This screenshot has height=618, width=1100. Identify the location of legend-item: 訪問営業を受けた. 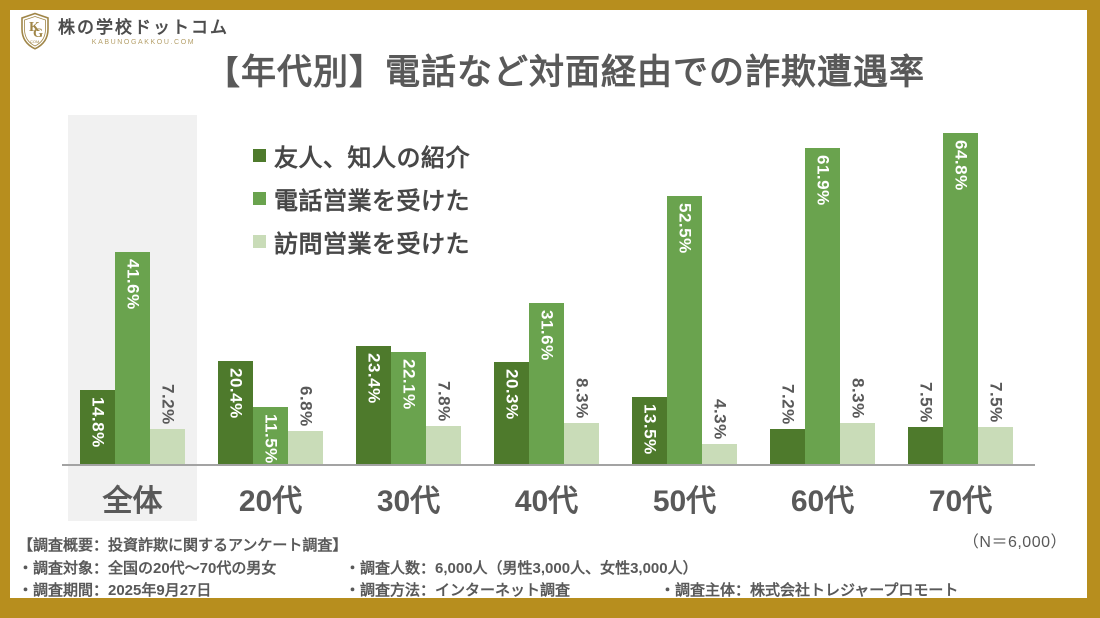
(361, 241).